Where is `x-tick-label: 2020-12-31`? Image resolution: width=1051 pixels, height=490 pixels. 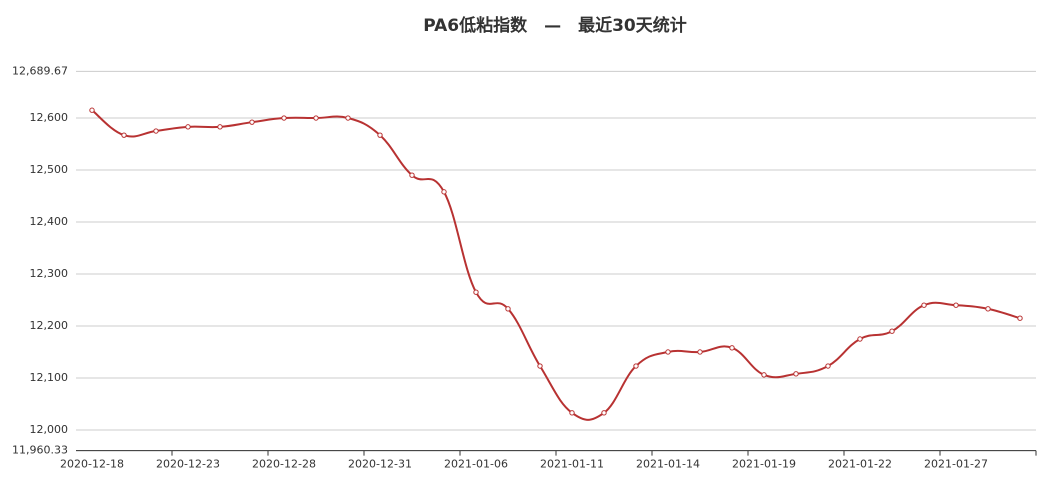
x-tick-label: 2020-12-31 is located at coordinates (380, 464).